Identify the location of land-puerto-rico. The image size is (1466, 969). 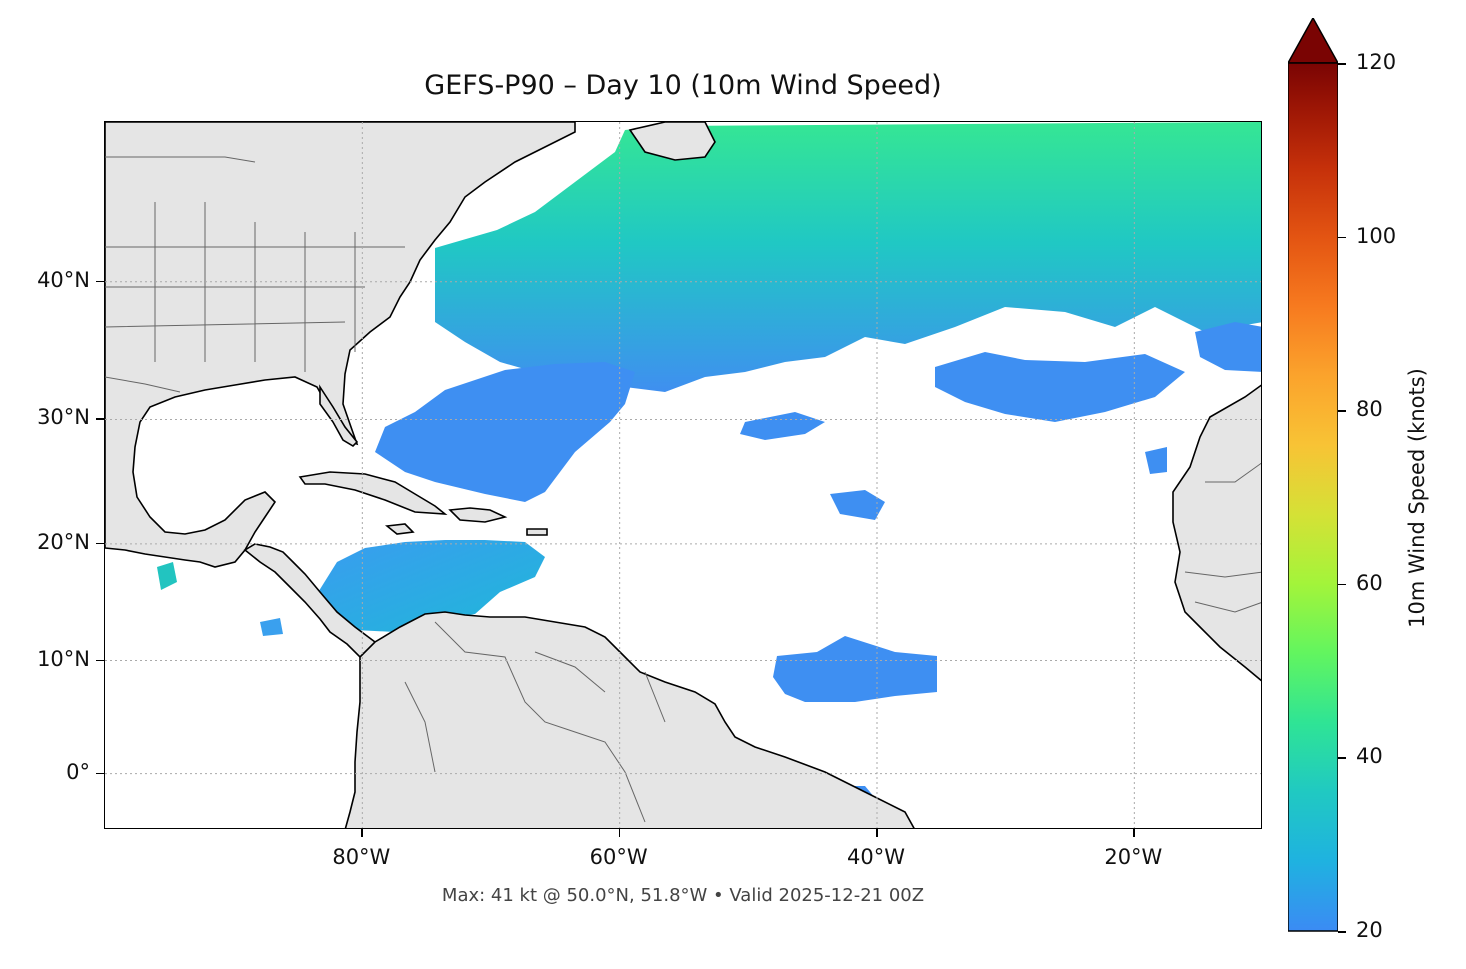
(537, 532).